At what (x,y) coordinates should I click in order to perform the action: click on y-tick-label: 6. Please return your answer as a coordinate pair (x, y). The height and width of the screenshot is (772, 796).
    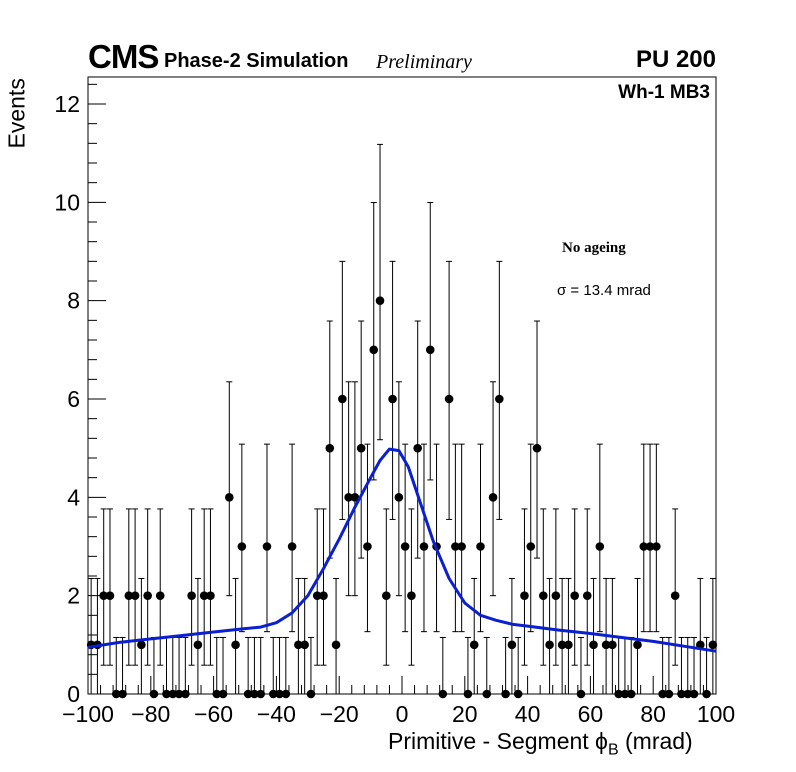
    Looking at the image, I should click on (73, 399).